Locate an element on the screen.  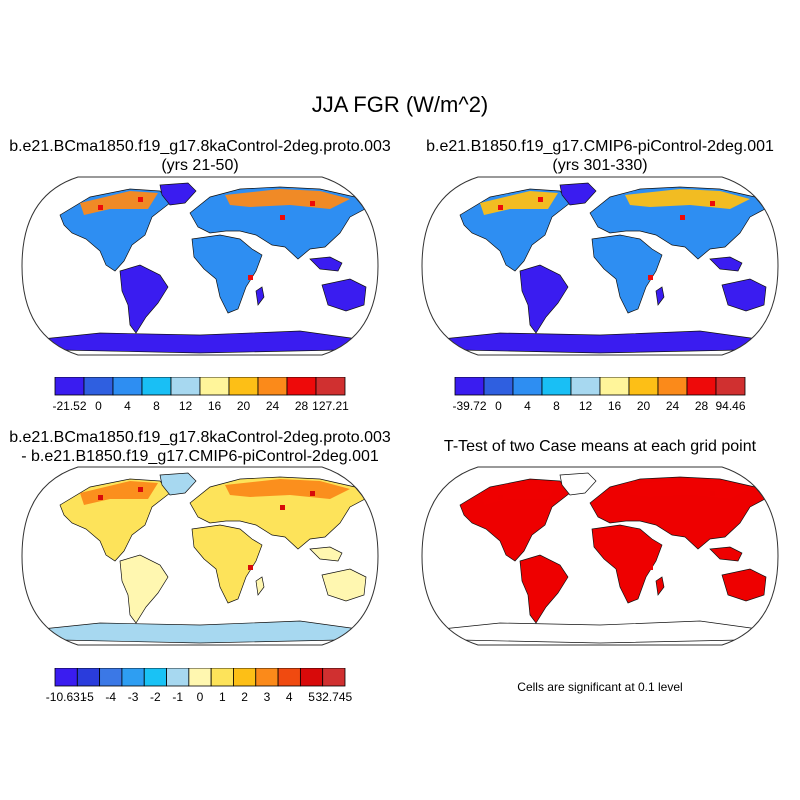
figure-title: JJA FGR (W/m^2) is located at coordinates (400, 104).